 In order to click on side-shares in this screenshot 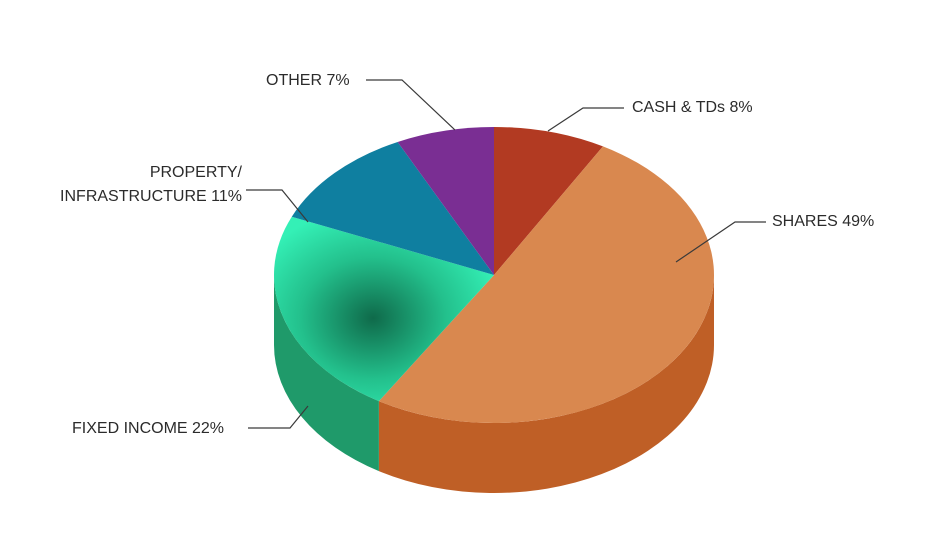, I will do `click(546, 384)`.